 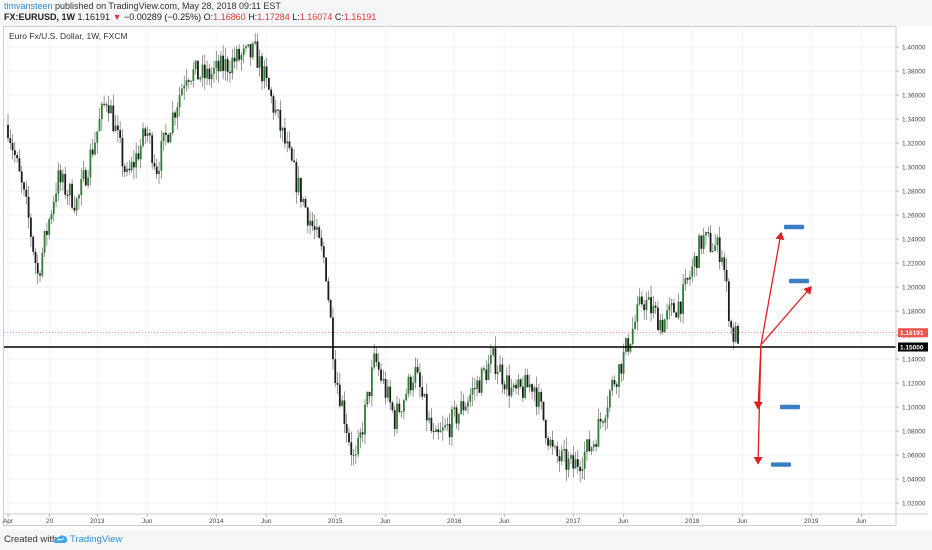 I want to click on author-link: timvansteen, so click(x=28, y=6).